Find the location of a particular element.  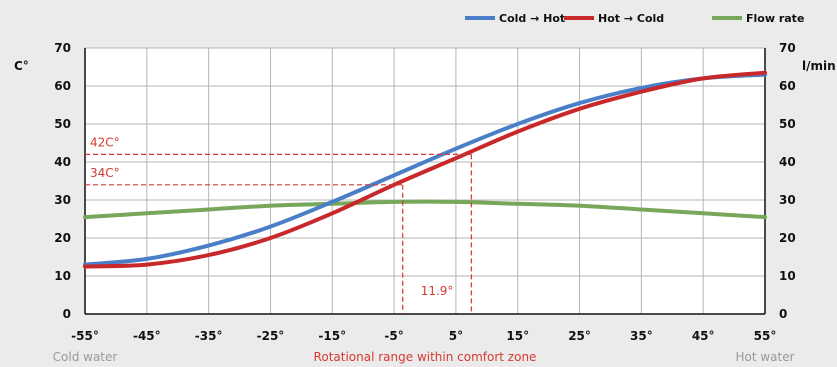

y2-tick-label: 70 is located at coordinates (787, 48).